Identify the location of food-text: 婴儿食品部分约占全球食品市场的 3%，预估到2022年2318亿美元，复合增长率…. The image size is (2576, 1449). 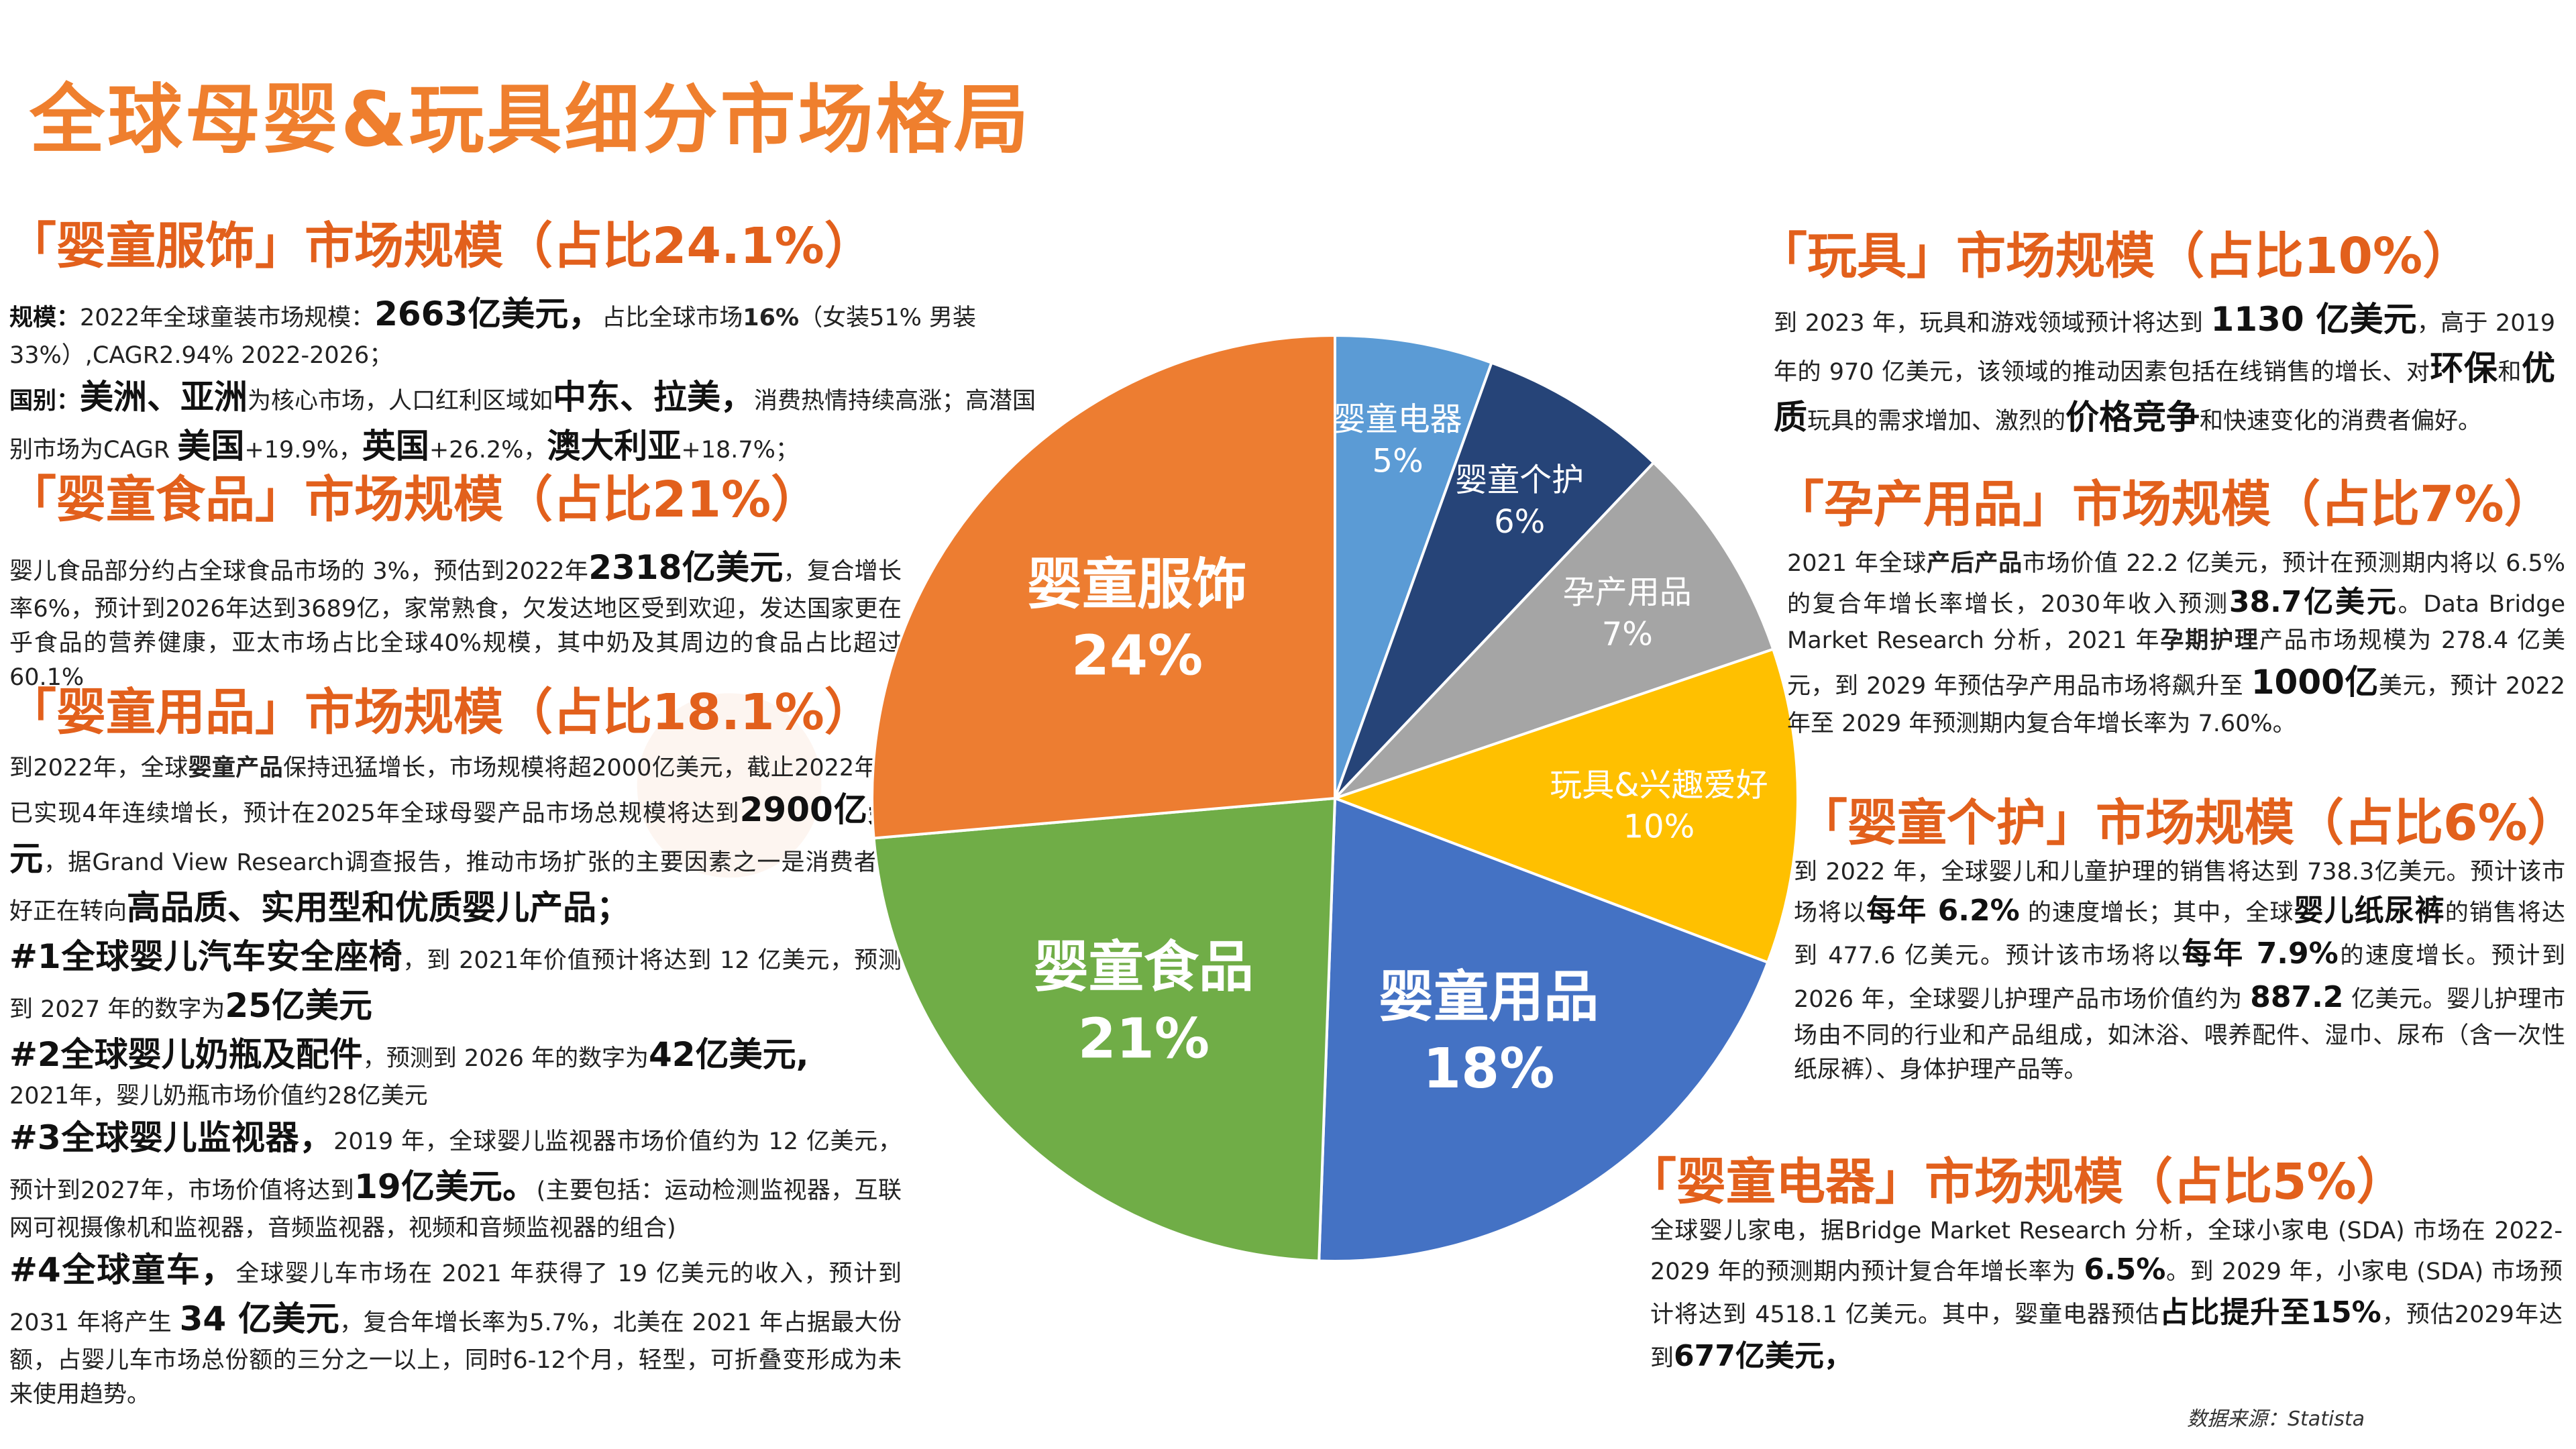
(455, 620).